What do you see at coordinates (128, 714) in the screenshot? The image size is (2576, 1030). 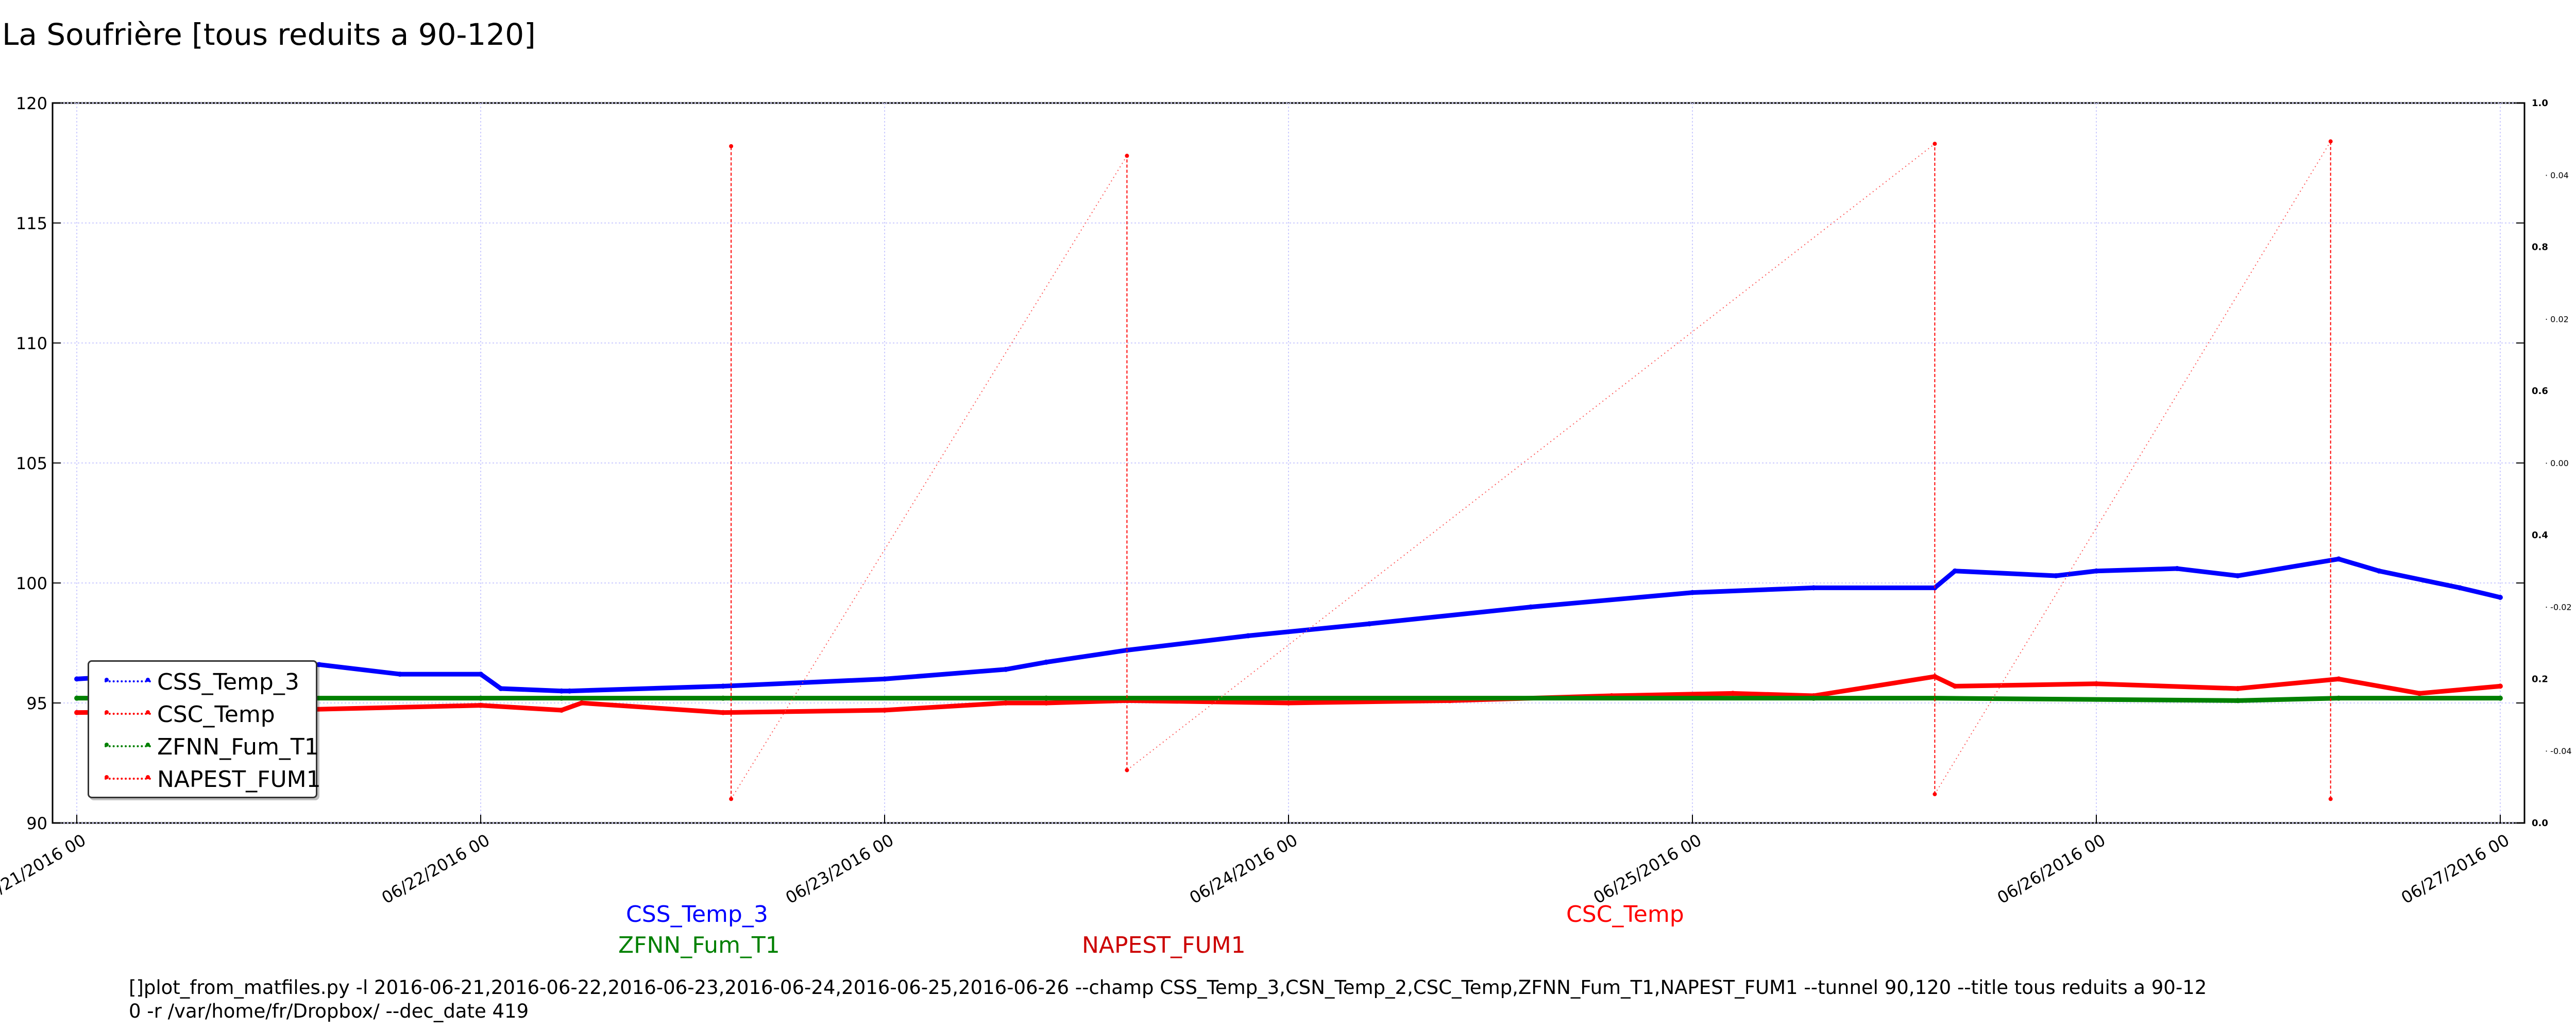 I see `legend-swatch-csc-temp` at bounding box center [128, 714].